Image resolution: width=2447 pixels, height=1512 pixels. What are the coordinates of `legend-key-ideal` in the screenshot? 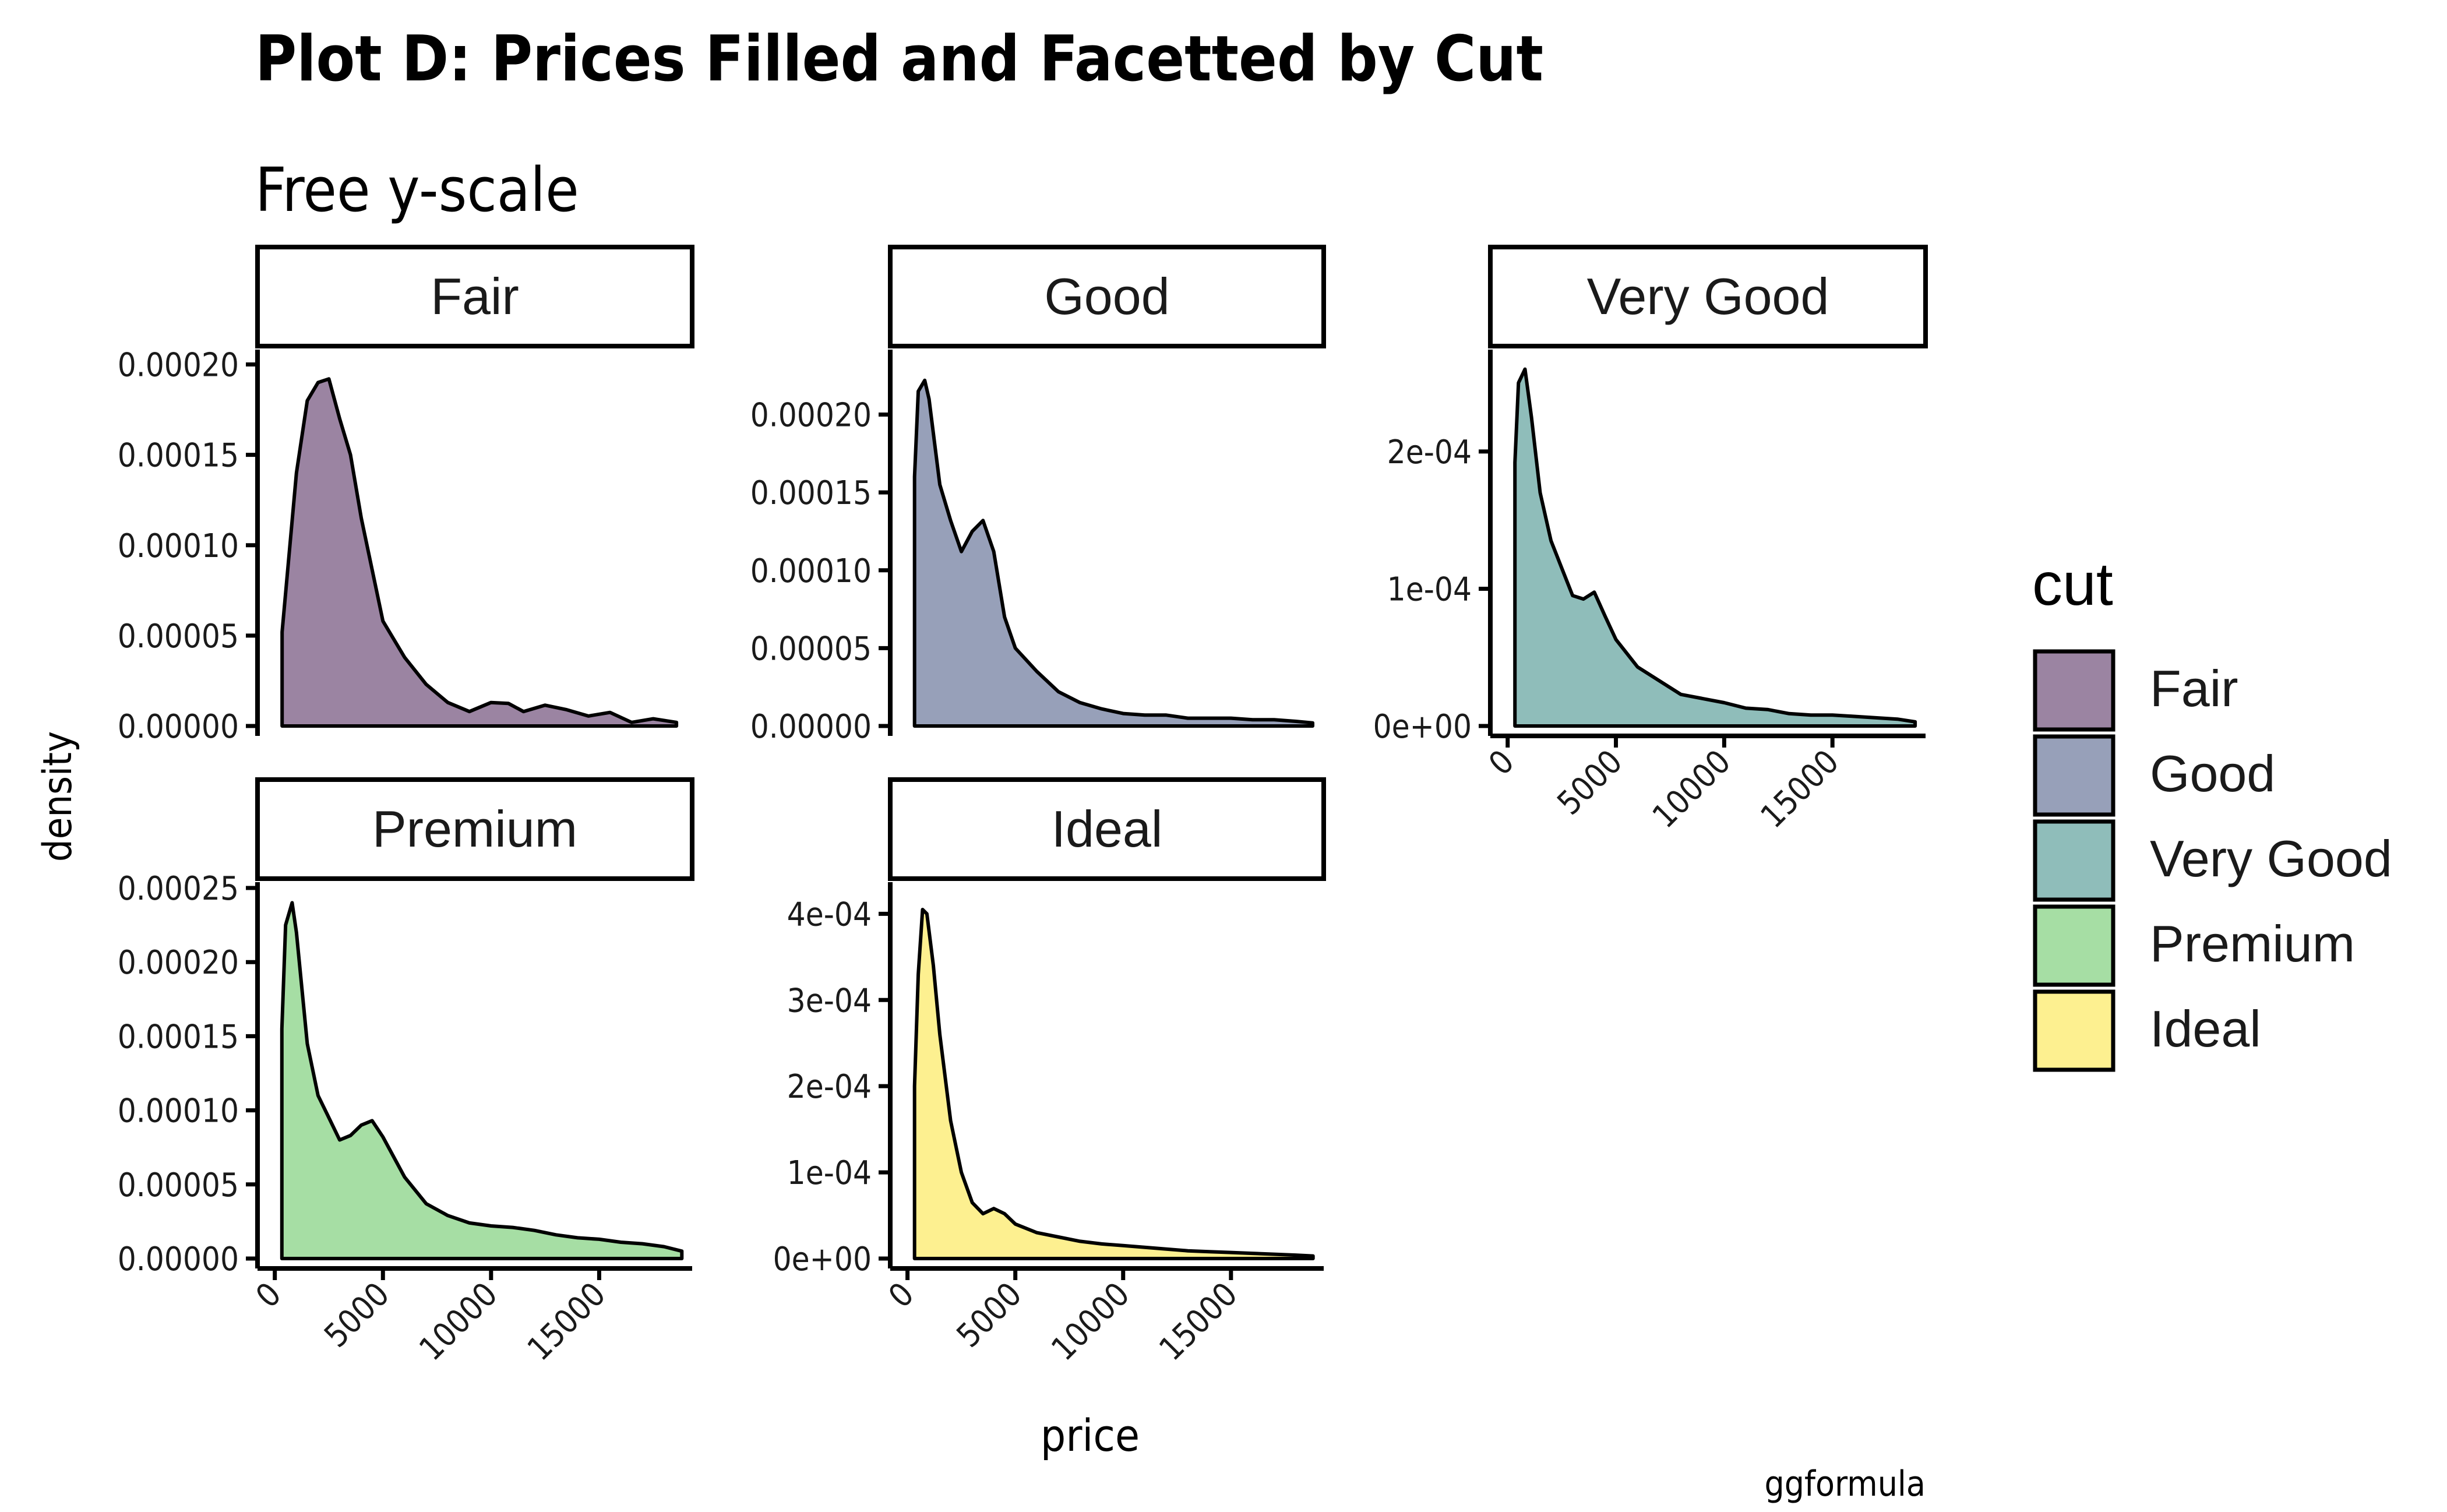 It's located at (2074, 1030).